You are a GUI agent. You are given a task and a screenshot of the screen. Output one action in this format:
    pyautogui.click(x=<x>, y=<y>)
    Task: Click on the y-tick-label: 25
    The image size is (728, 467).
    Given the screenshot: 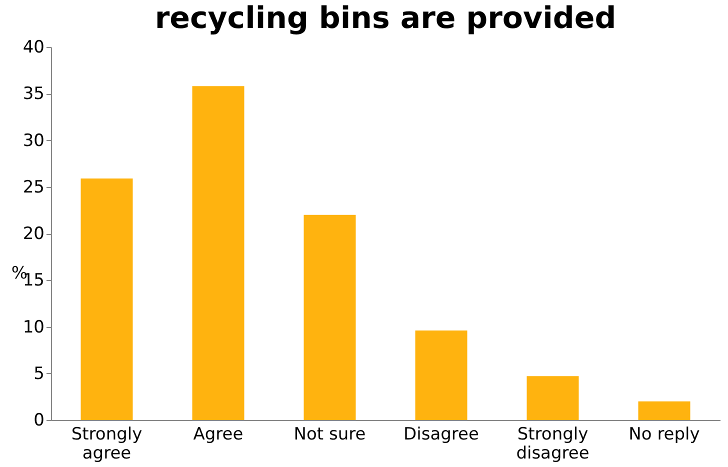 What is the action you would take?
    pyautogui.click(x=33, y=187)
    